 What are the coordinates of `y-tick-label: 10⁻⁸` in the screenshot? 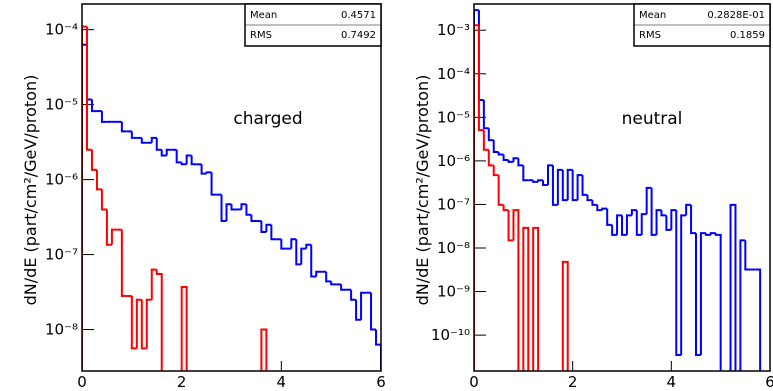 It's located at (61, 330).